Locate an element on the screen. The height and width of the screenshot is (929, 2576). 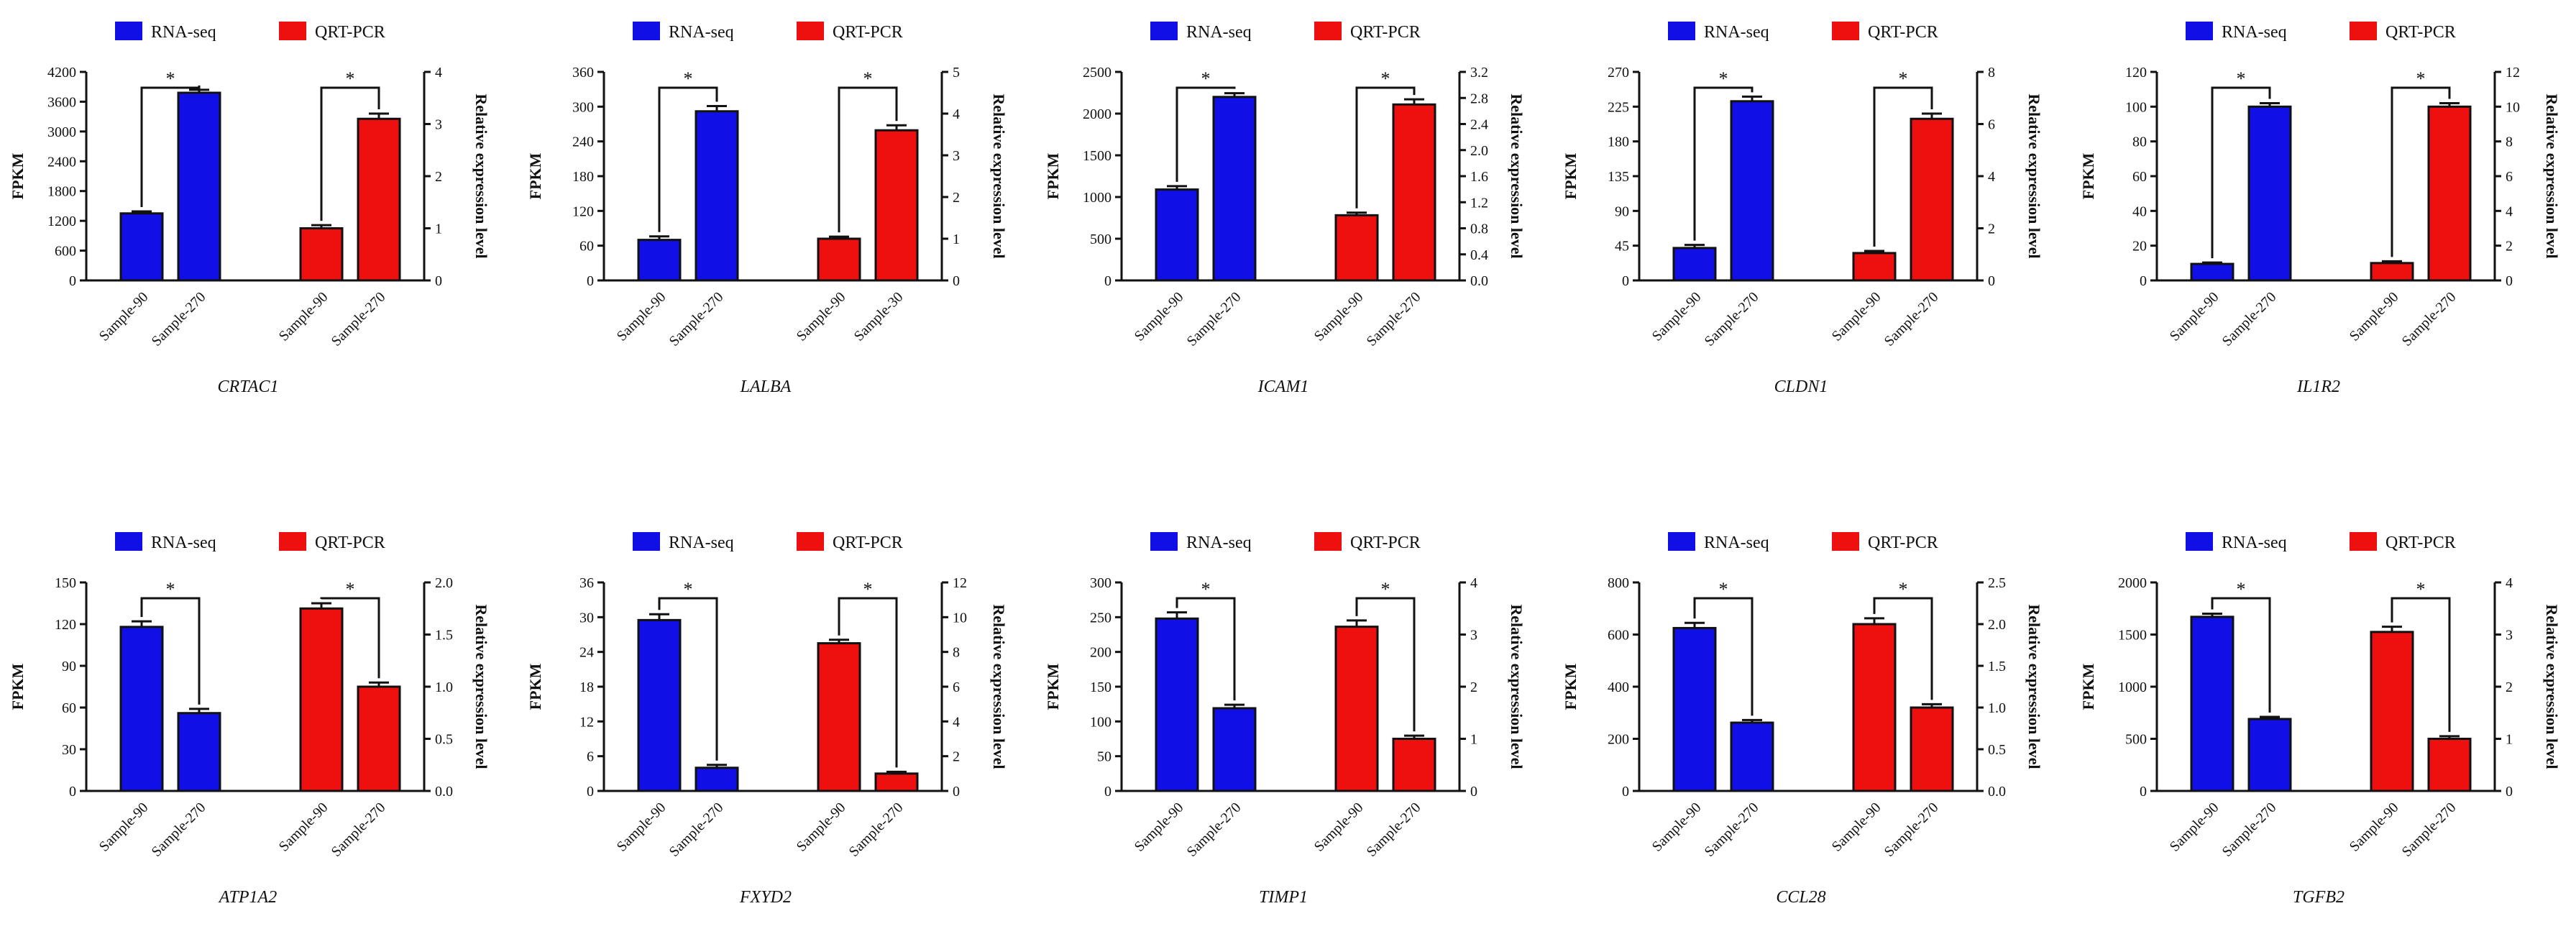
left-tick-label: 80 is located at coordinates (2139, 142).